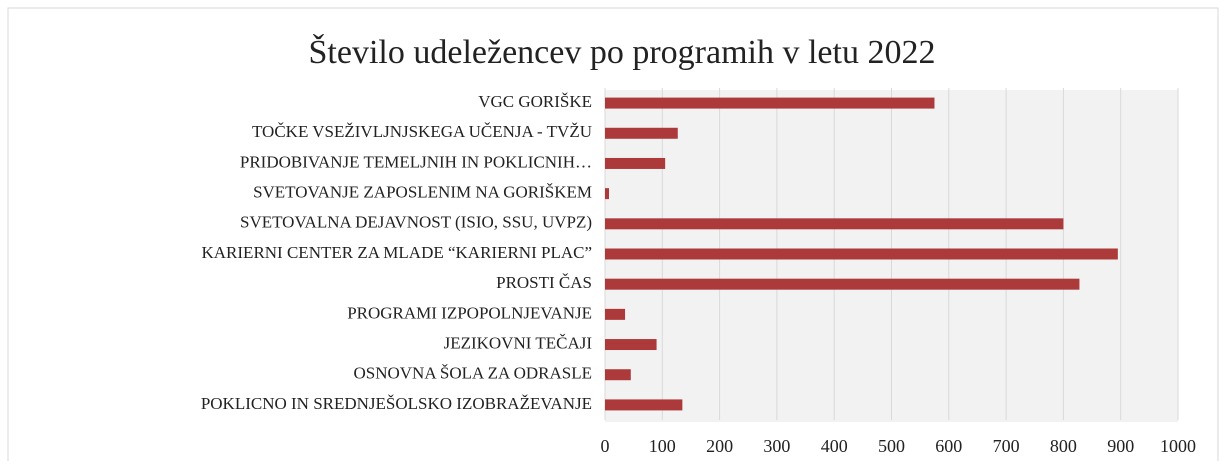  Describe the element at coordinates (469, 312) in the screenshot. I see `y-tick-label: PROGRAMI IZPOPOLNJEVANJE` at that location.